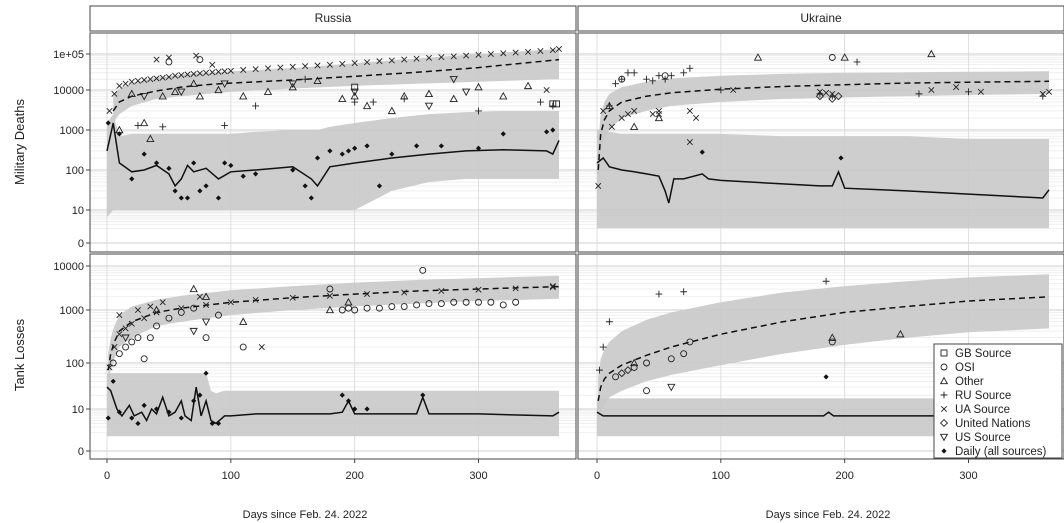  What do you see at coordinates (975, 438) in the screenshot?
I see `legend-item: US Source` at bounding box center [975, 438].